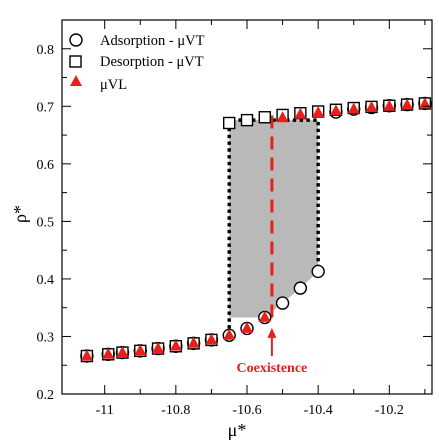 The height and width of the screenshot is (448, 439). Describe the element at coordinates (152, 62) in the screenshot. I see `legend-label-desorption: Desorption - μVT` at that location.